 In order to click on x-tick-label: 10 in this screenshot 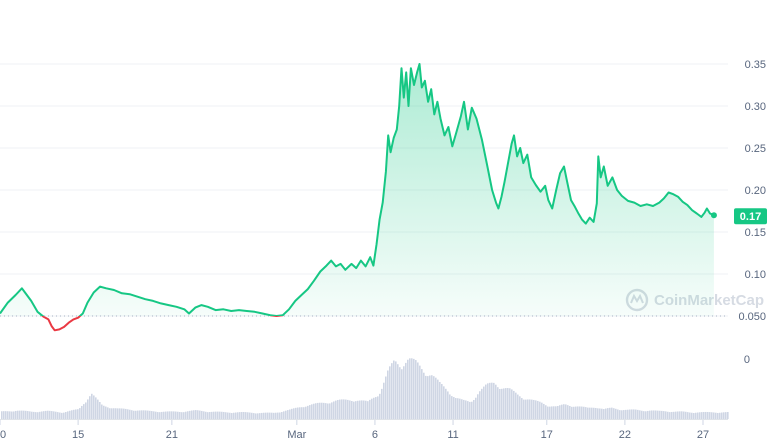, I will do `click(3, 435)`.